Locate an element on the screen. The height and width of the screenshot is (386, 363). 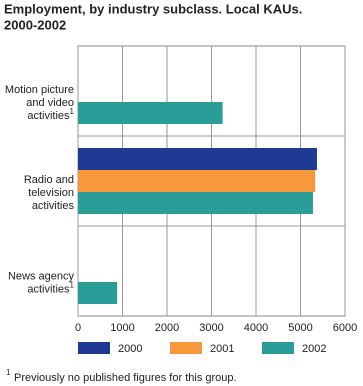
category-label-text: Radio and is located at coordinates (49, 180).